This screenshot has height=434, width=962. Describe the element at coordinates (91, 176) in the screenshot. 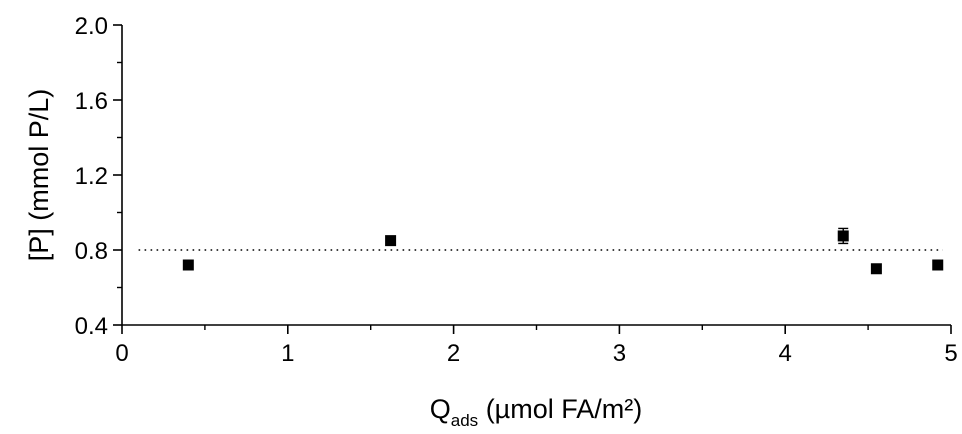

I see `y-tick-label: 1.2` at that location.